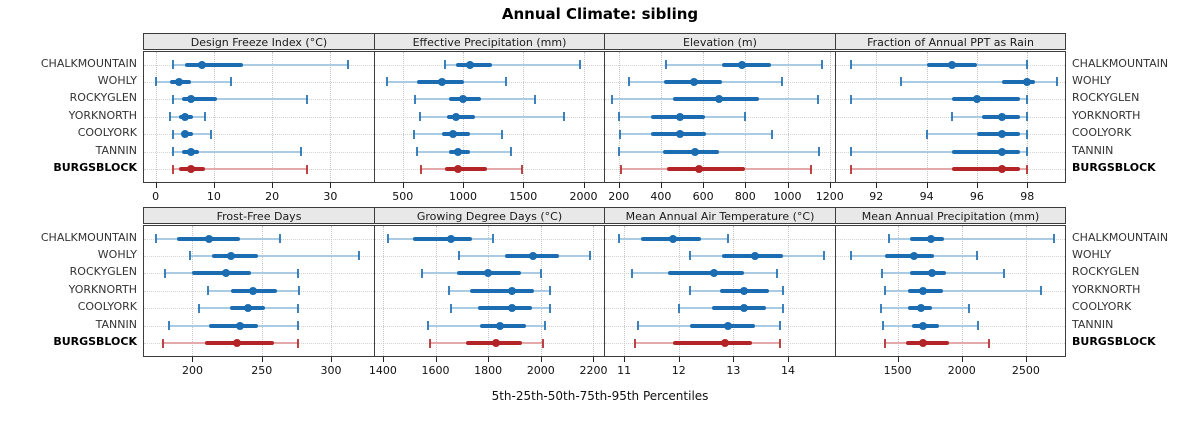  What do you see at coordinates (489, 291) in the screenshot?
I see `panel-growing-degree-days-c-` at bounding box center [489, 291].